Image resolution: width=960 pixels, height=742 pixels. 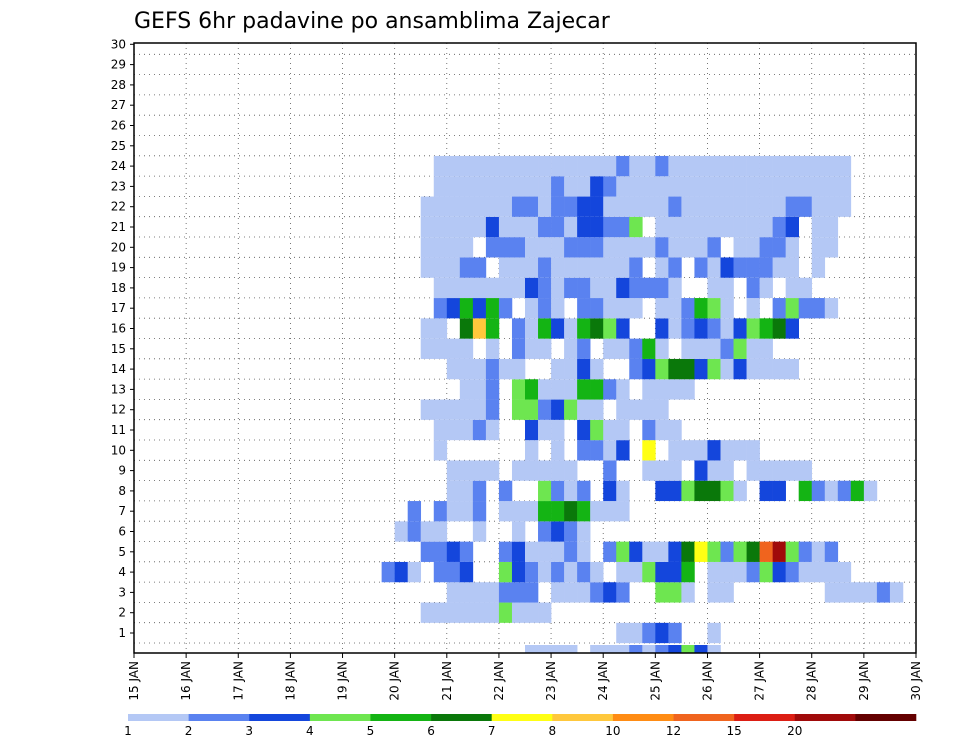 I want to click on y-tick-label: 5, so click(x=122, y=552).